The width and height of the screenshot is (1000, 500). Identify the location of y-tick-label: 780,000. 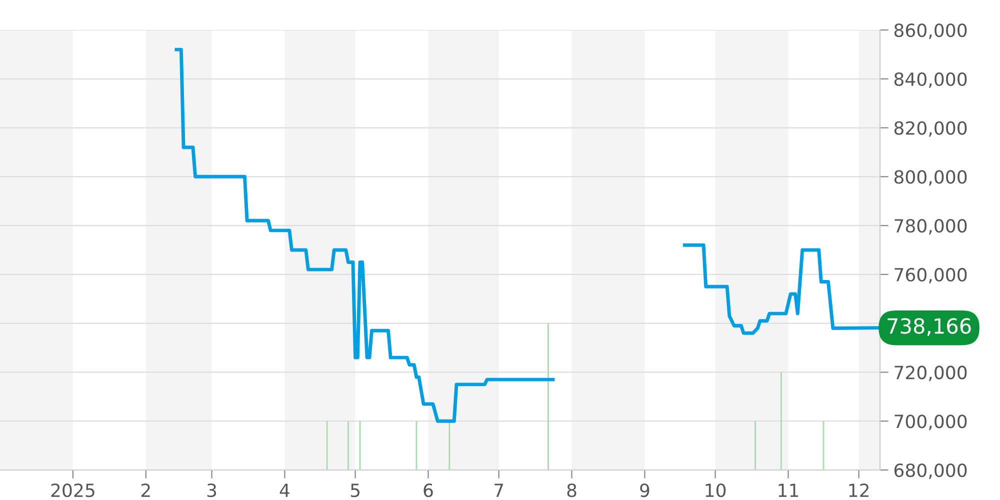
(930, 227).